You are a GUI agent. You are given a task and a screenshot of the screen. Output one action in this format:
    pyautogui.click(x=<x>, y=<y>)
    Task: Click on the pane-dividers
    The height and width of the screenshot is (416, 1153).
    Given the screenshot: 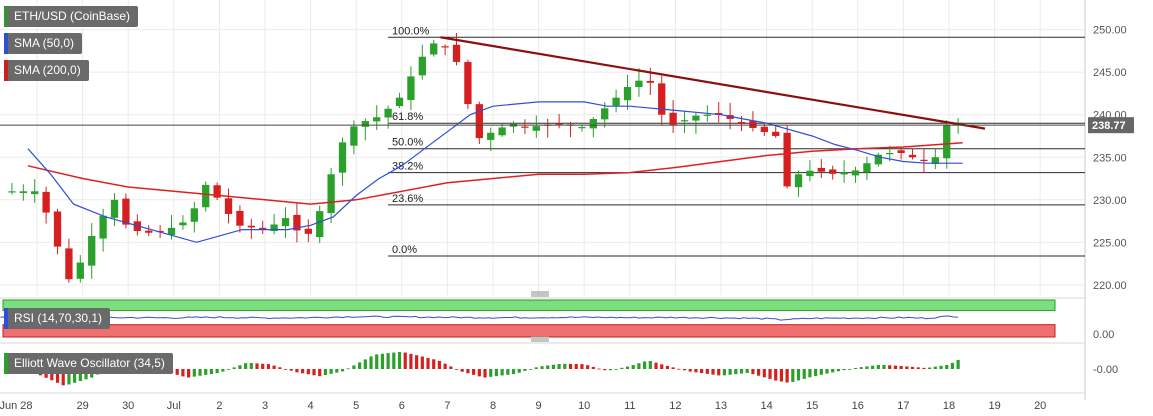 What is the action you would take?
    pyautogui.click(x=542, y=317)
    